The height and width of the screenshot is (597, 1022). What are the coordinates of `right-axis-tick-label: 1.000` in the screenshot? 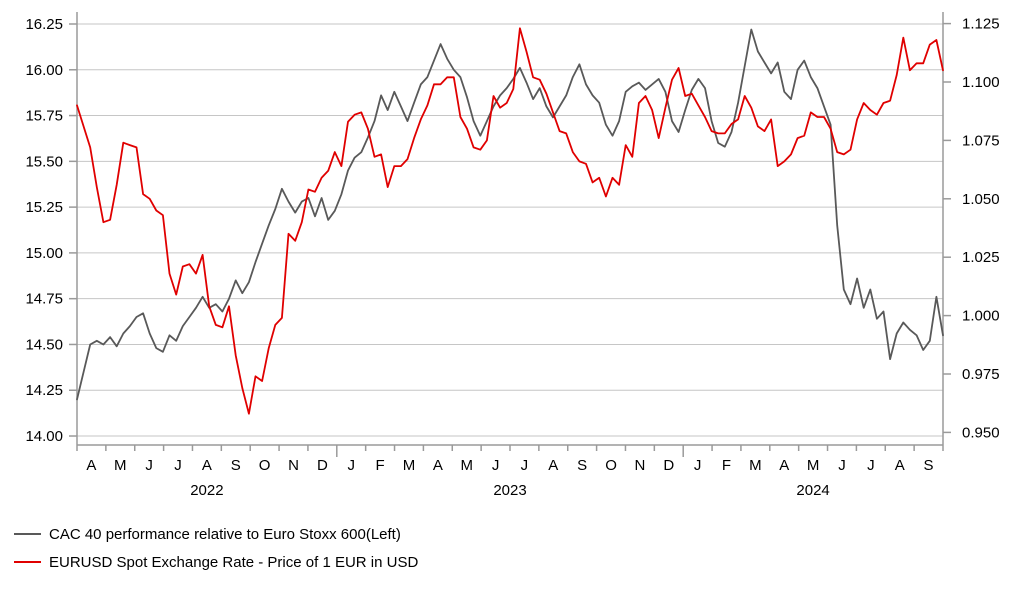 It's located at (981, 316).